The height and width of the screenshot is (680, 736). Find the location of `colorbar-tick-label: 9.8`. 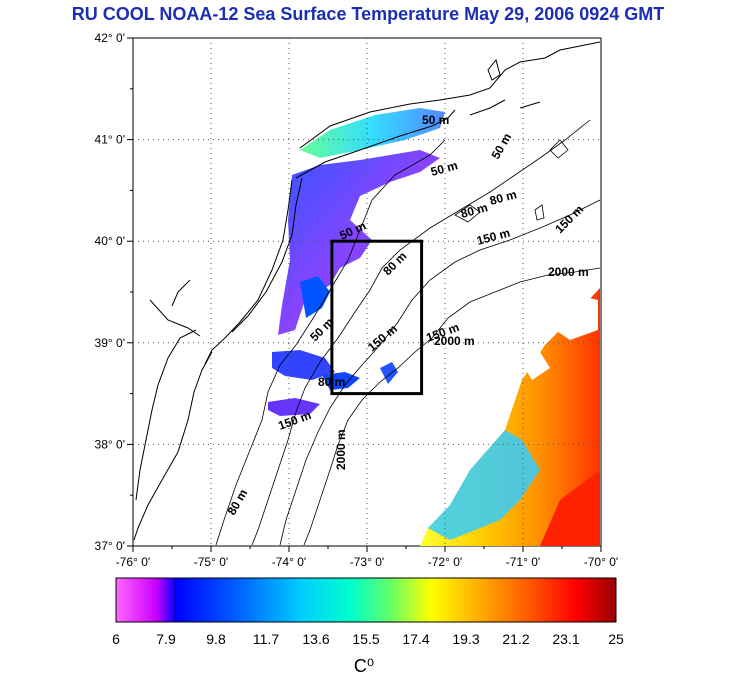

colorbar-tick-label: 9.8 is located at coordinates (216, 639).